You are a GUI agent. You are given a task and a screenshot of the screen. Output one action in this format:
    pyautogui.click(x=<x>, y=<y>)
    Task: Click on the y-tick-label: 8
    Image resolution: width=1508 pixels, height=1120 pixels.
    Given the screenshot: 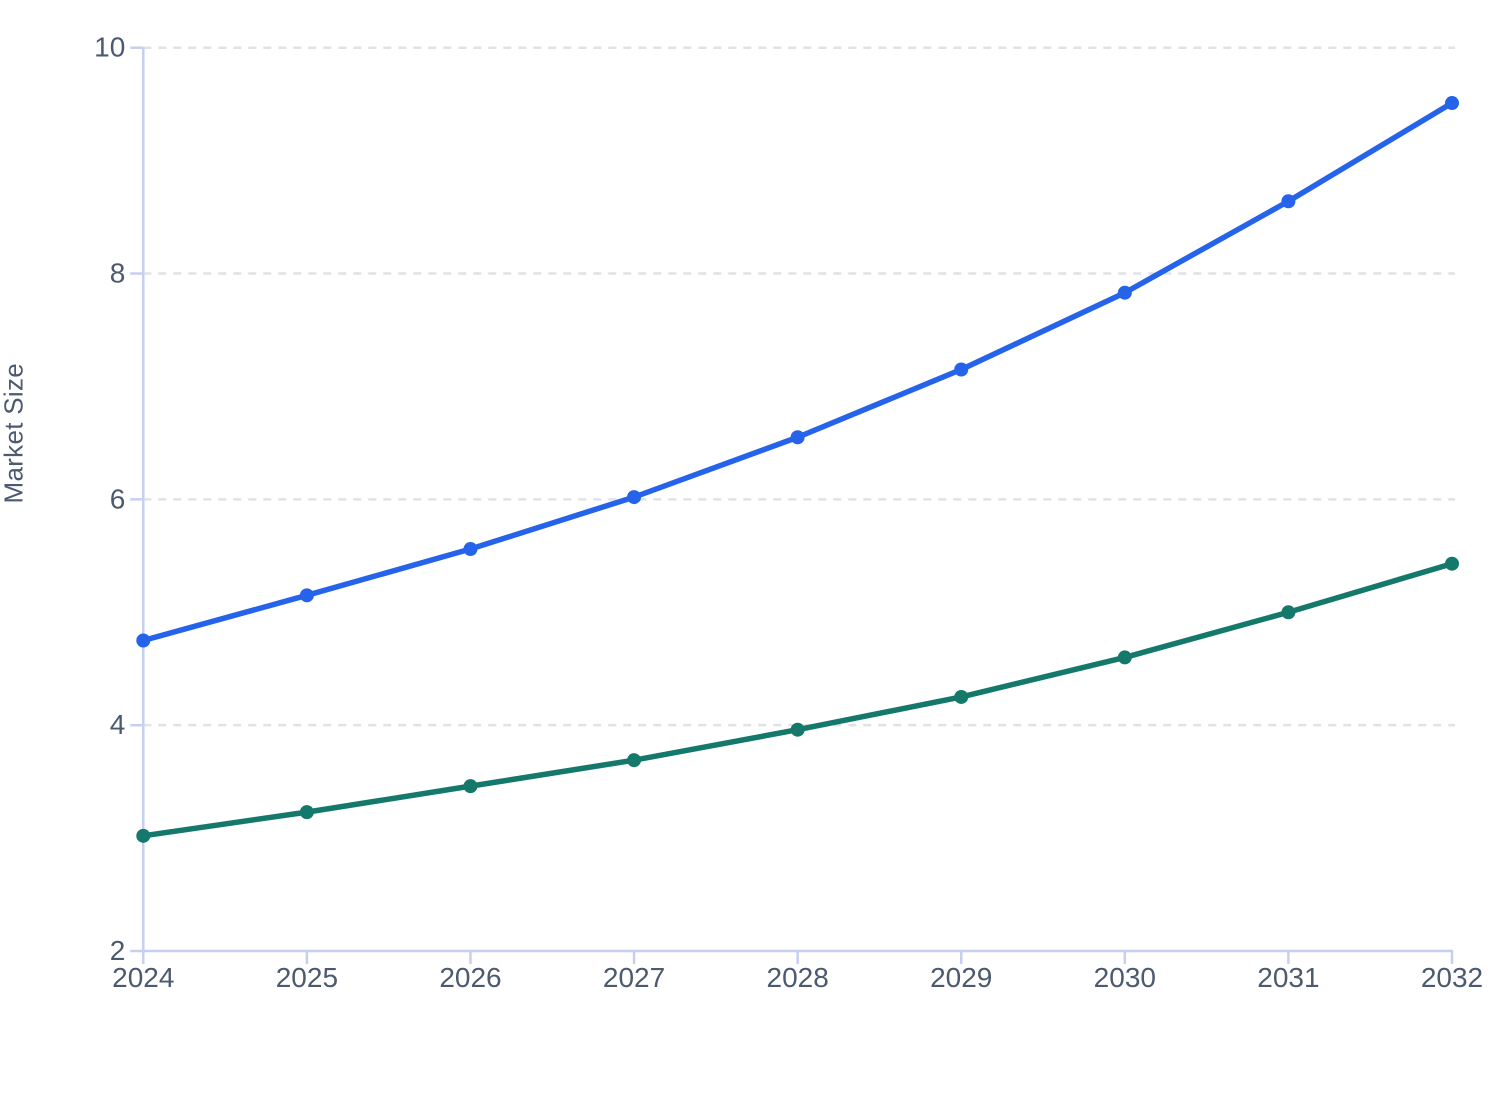 What is the action you would take?
    pyautogui.click(x=118, y=273)
    